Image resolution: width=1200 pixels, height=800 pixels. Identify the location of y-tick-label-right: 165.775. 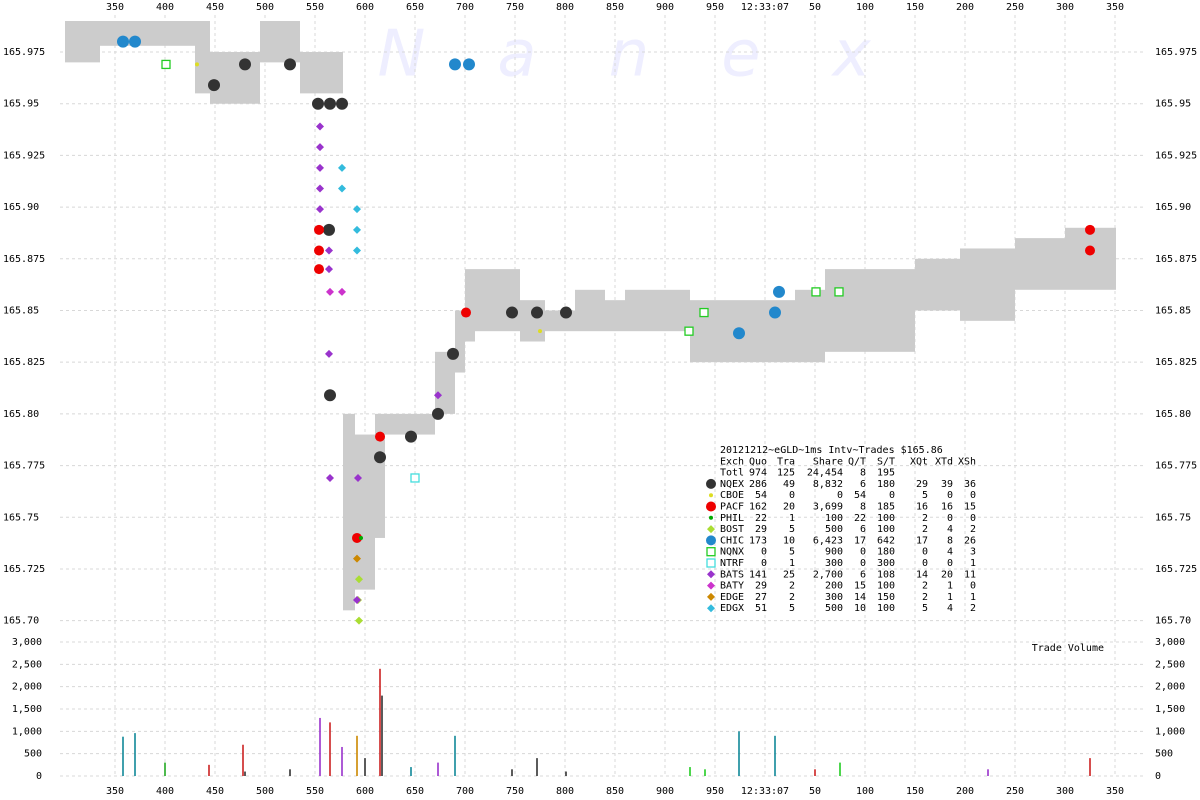
(1176, 466).